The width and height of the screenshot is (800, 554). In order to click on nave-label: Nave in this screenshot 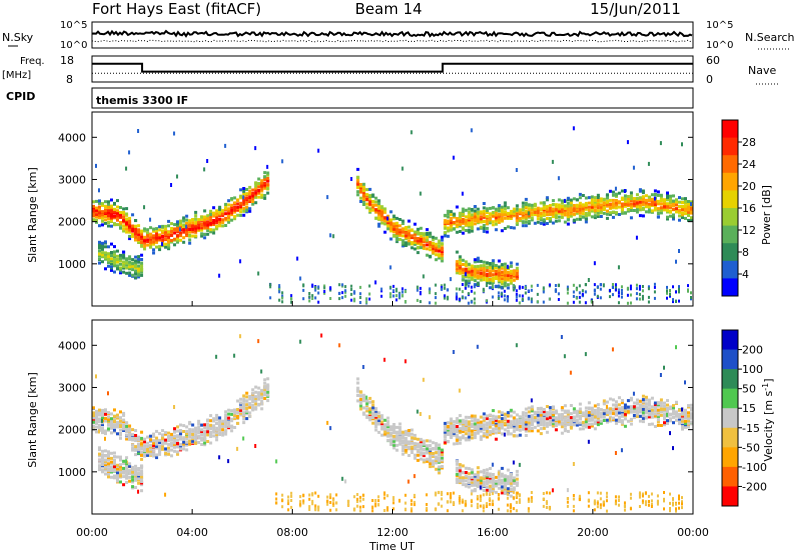, I will do `click(762, 70)`.